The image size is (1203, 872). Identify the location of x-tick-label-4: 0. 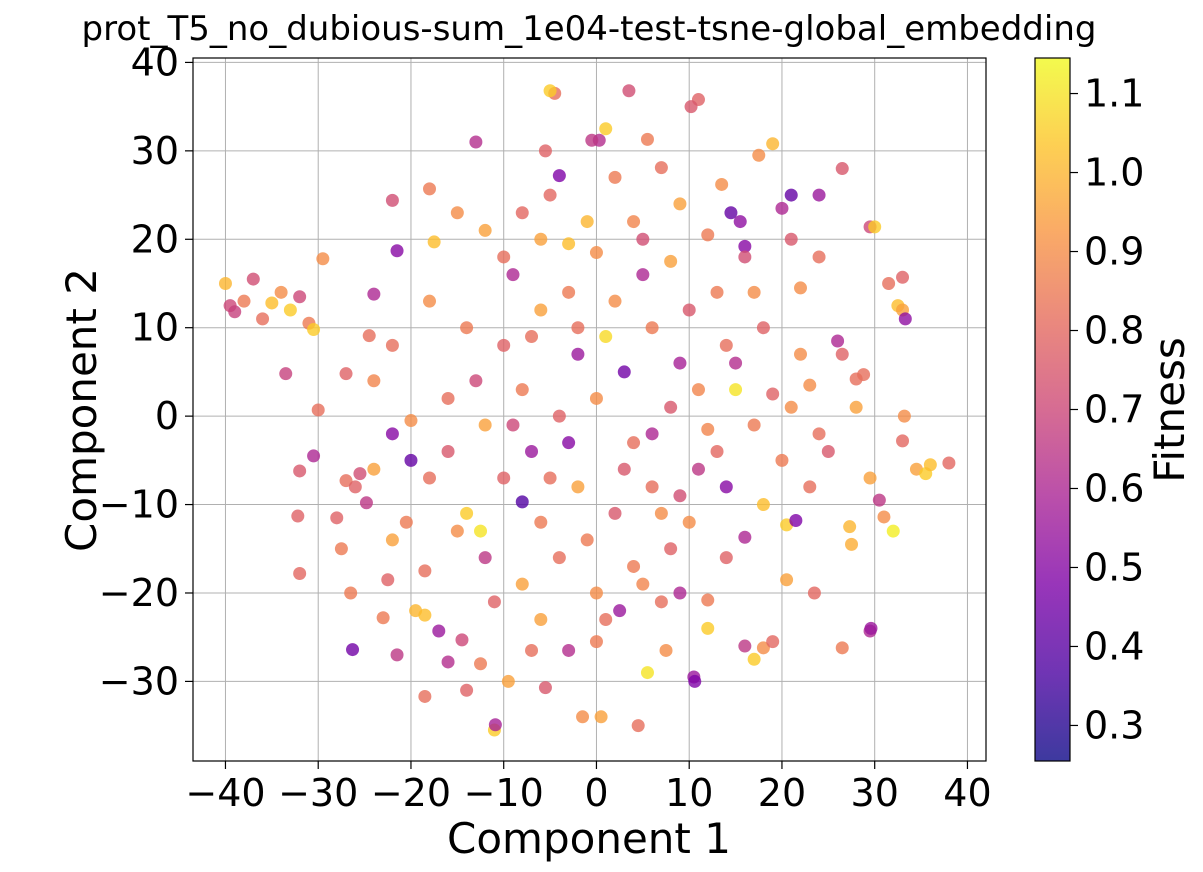
(596, 793).